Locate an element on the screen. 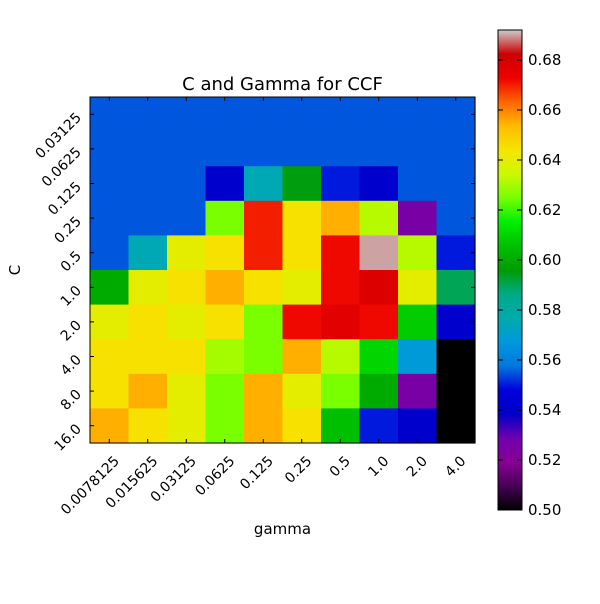  colorbar-ticks: 0.50 0.52 0.54 0.56 0.58 0.60 0.62 0.64 0.66 0.68 is located at coordinates (529, 285).